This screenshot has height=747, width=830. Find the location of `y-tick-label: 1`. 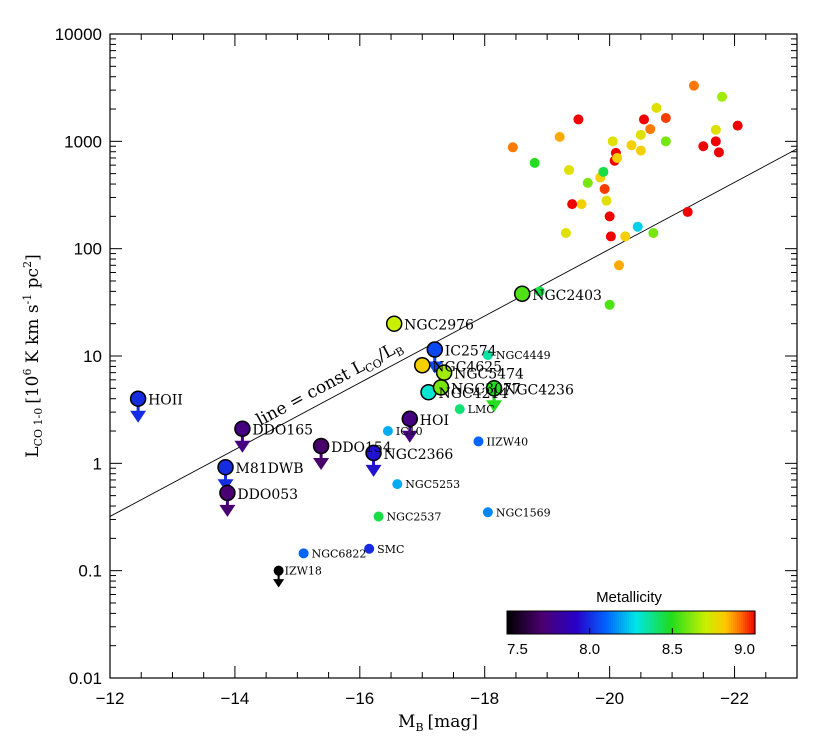

y-tick-label: 1 is located at coordinates (97, 463).